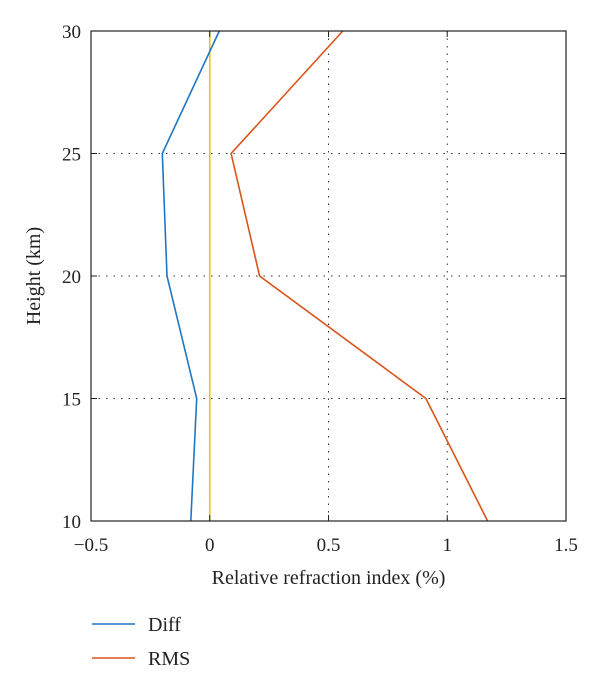 The height and width of the screenshot is (685, 600). I want to click on y-tick-label: 10, so click(71, 522).